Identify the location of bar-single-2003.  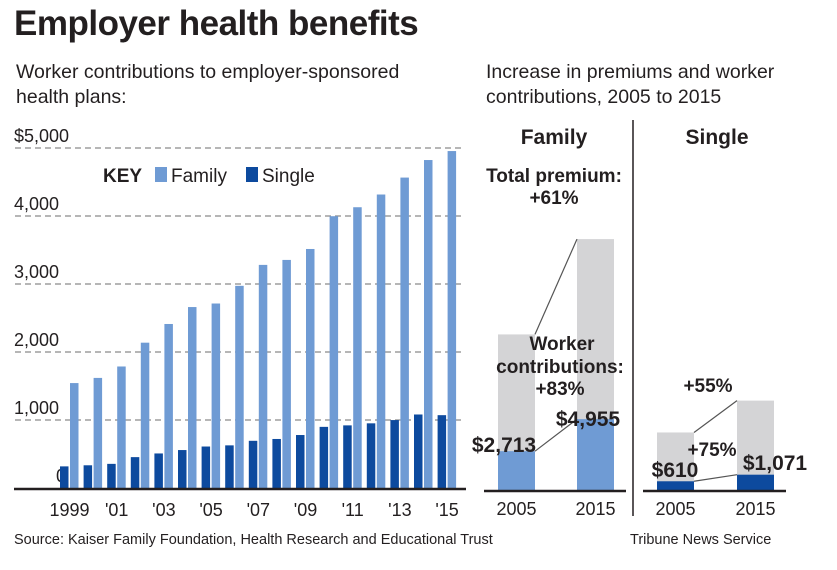
(158, 470).